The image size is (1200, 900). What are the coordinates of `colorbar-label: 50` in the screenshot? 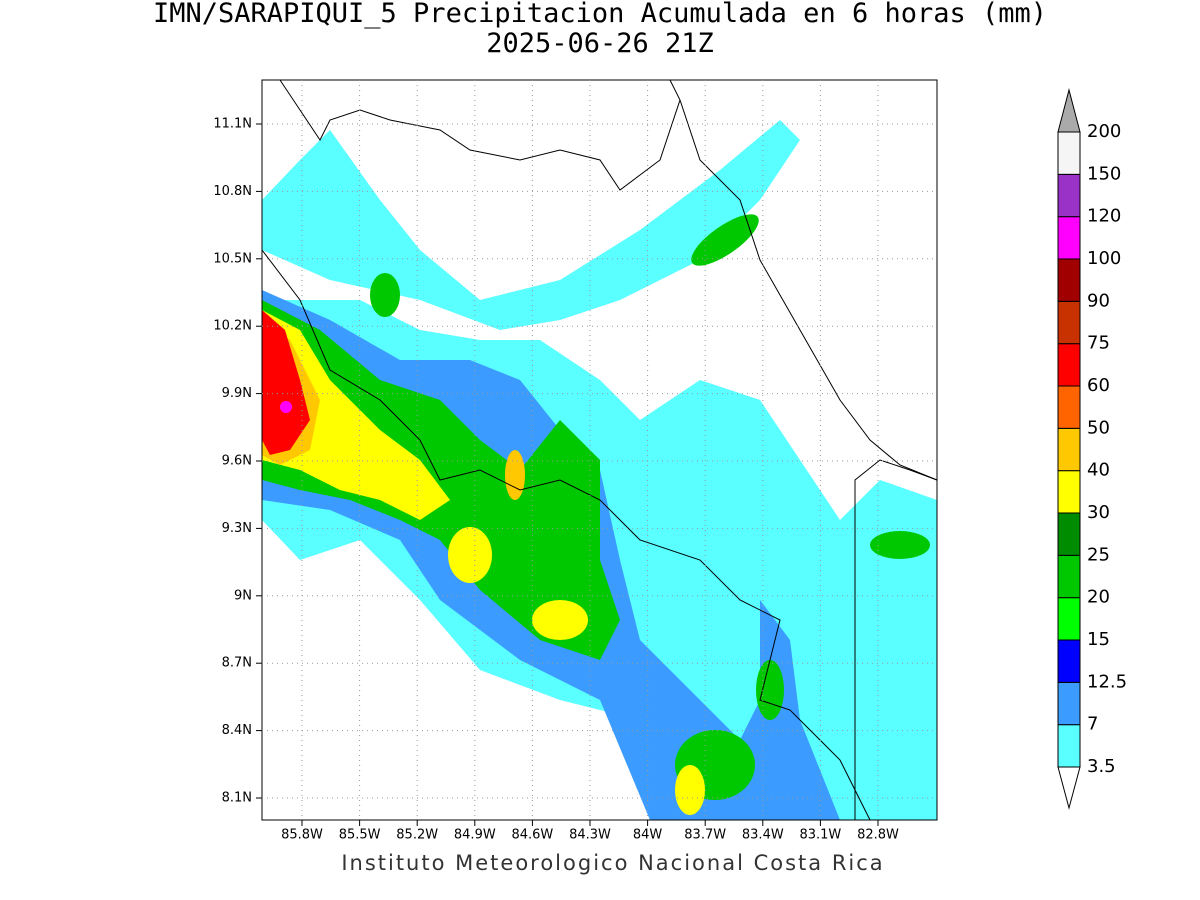 It's located at (1098, 427).